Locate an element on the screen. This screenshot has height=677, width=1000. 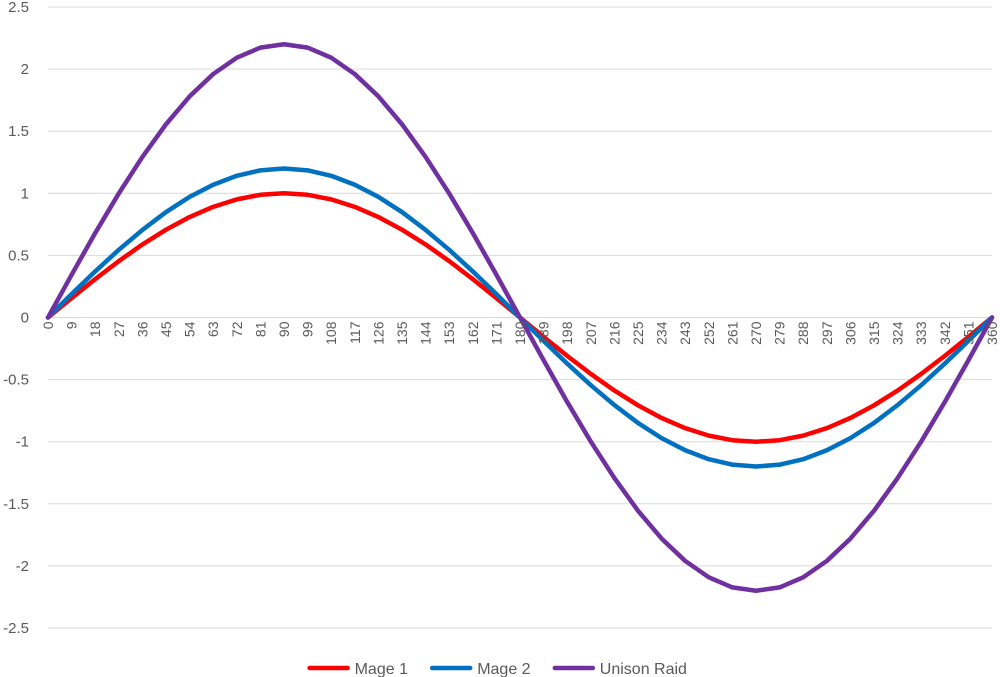
x-tick-label: 9 is located at coordinates (72, 325).